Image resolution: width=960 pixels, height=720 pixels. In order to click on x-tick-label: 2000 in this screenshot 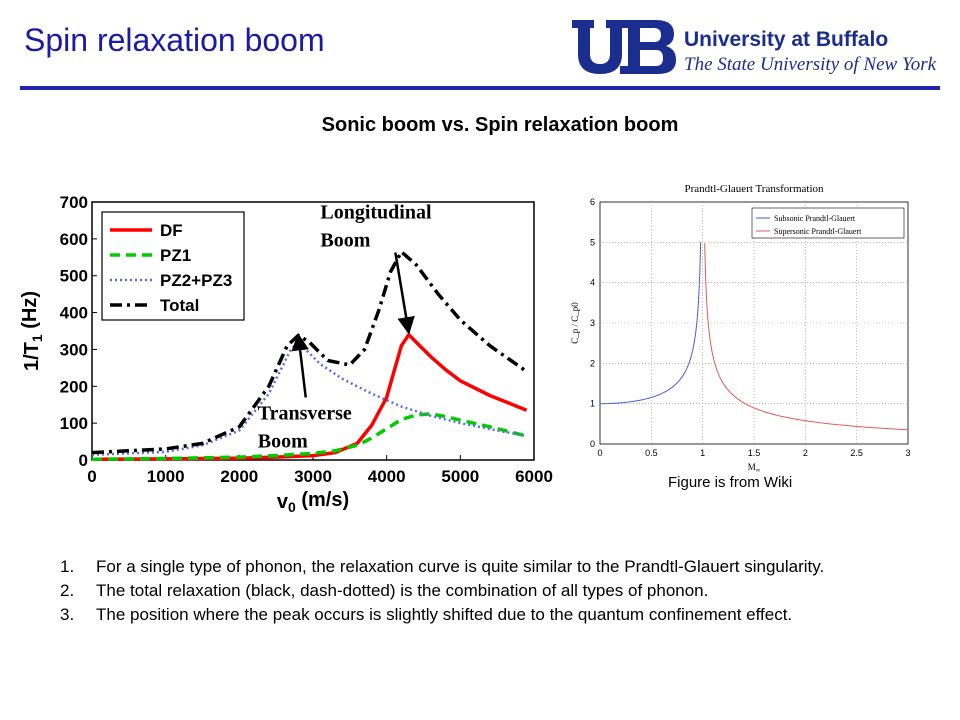, I will do `click(239, 476)`.